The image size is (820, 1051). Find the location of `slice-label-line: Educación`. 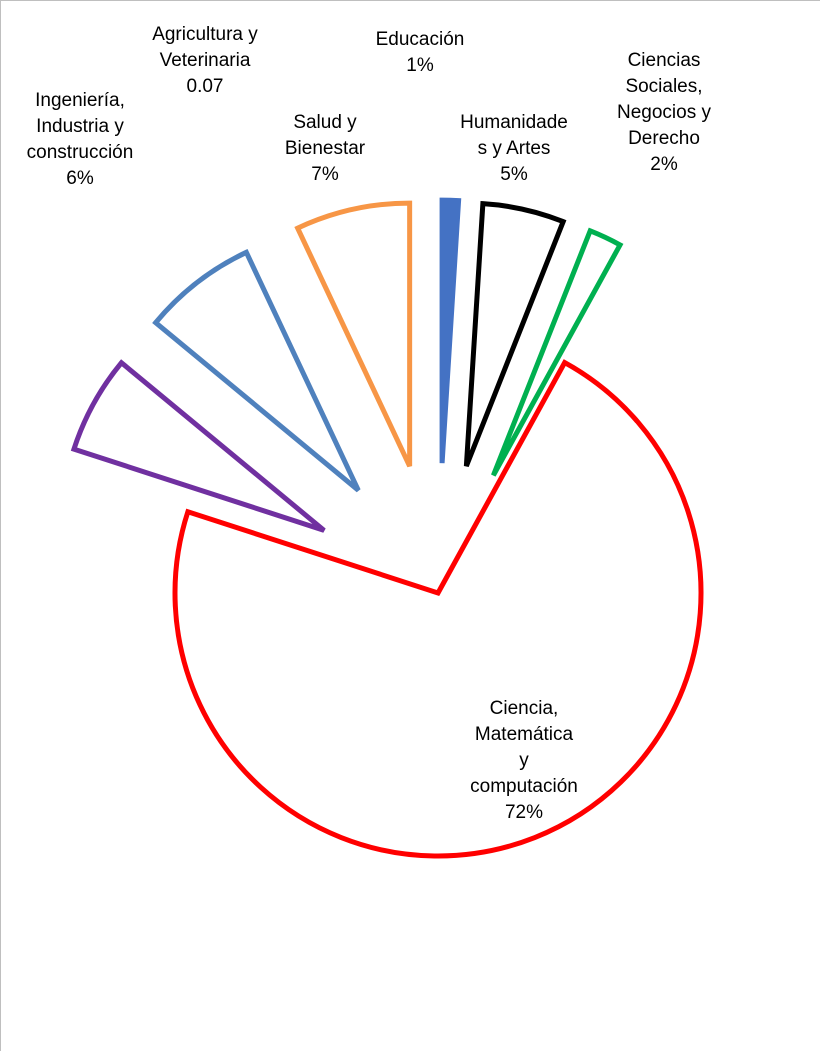

slice-label-line: Educación is located at coordinates (420, 39).